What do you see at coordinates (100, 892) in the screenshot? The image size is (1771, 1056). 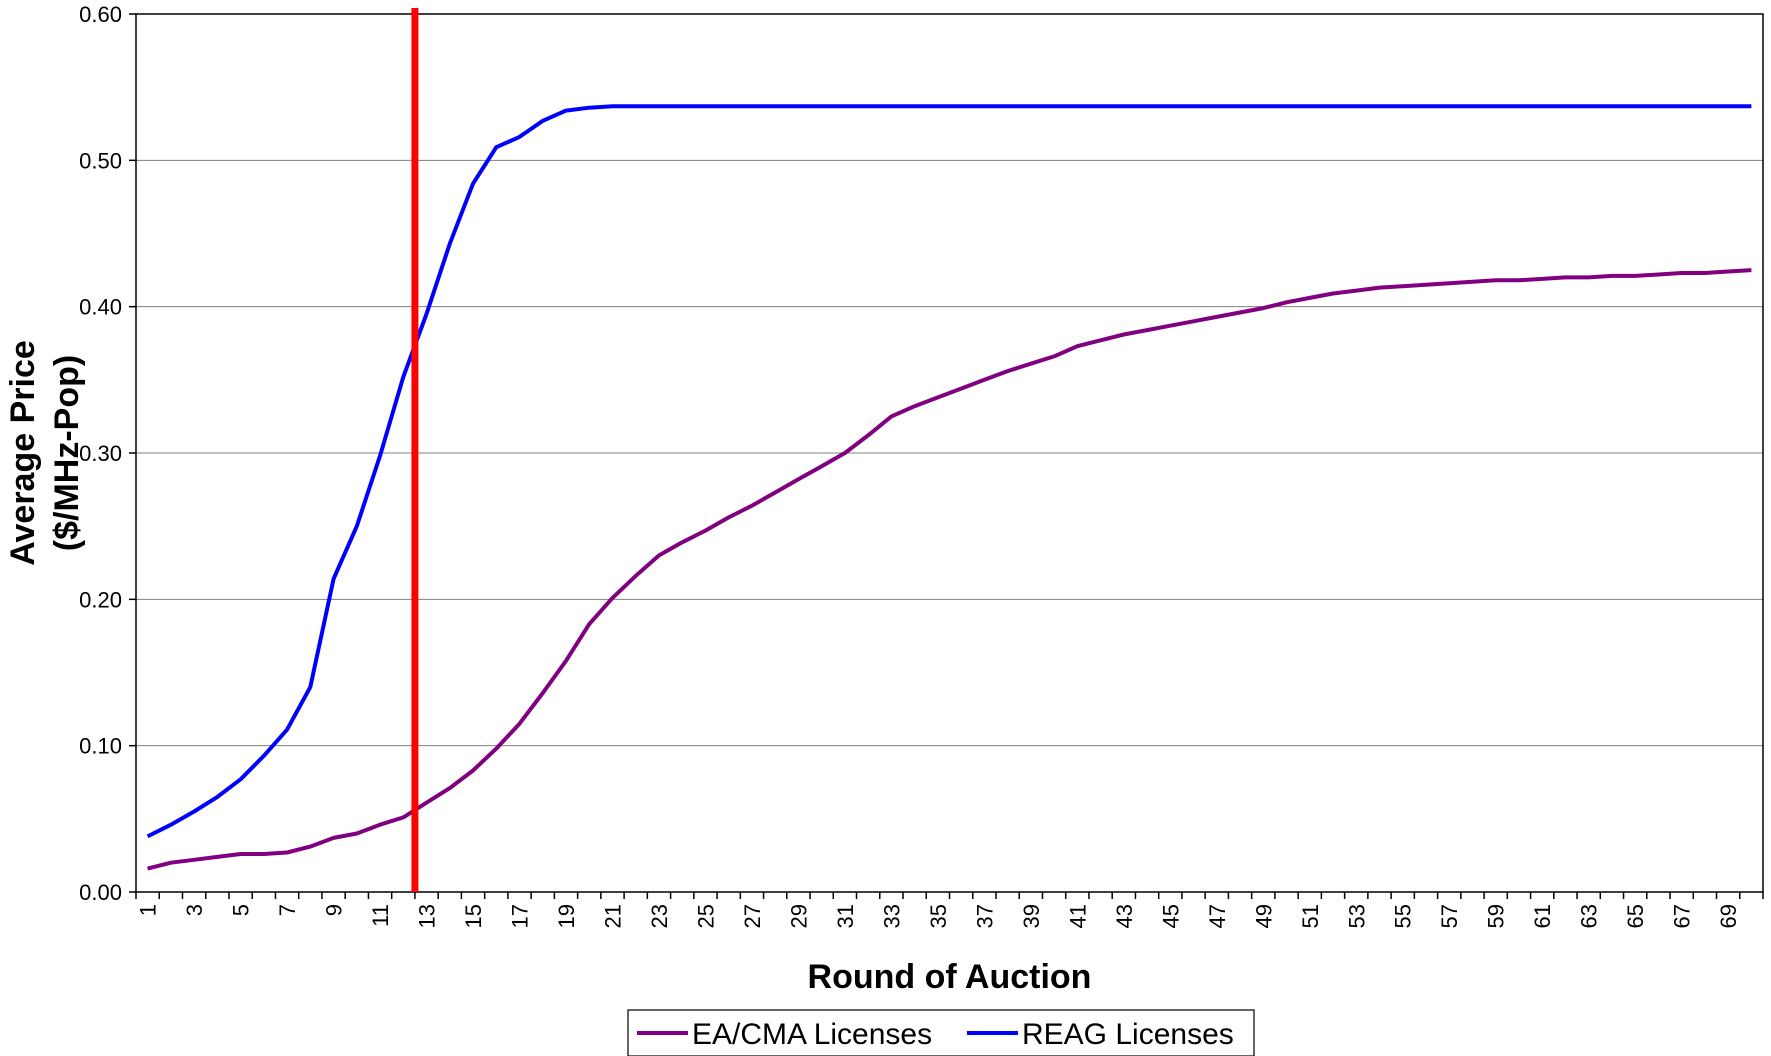 I see `y-tick-label: 0.00` at bounding box center [100, 892].